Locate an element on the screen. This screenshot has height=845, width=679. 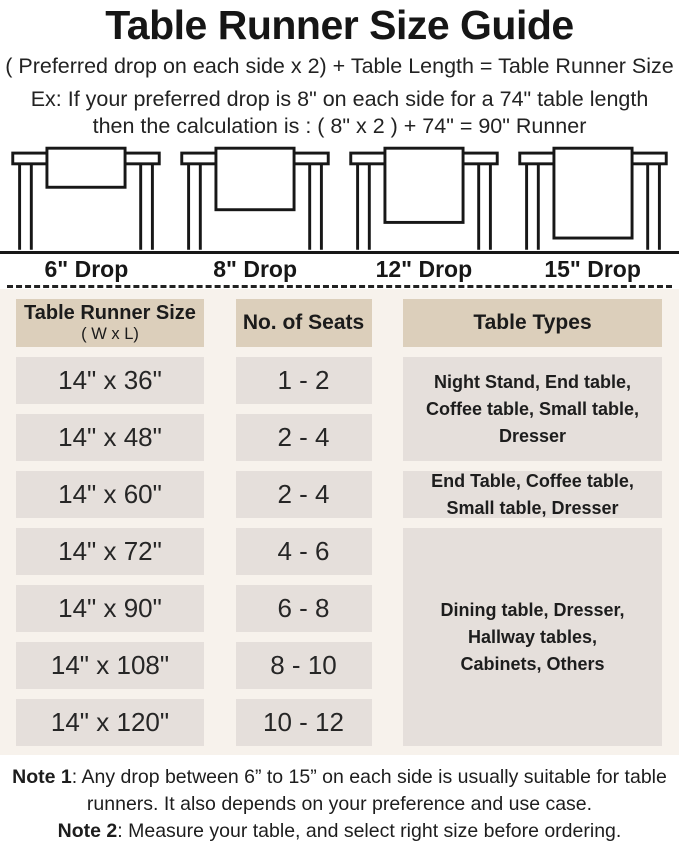
drop-label-12: 12" Drop is located at coordinates (424, 269).